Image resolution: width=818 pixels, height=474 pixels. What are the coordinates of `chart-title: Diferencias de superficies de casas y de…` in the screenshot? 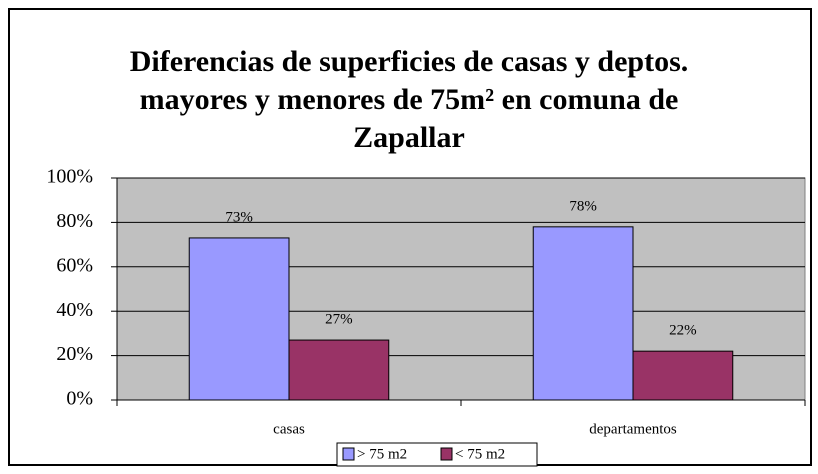 It's located at (409, 61).